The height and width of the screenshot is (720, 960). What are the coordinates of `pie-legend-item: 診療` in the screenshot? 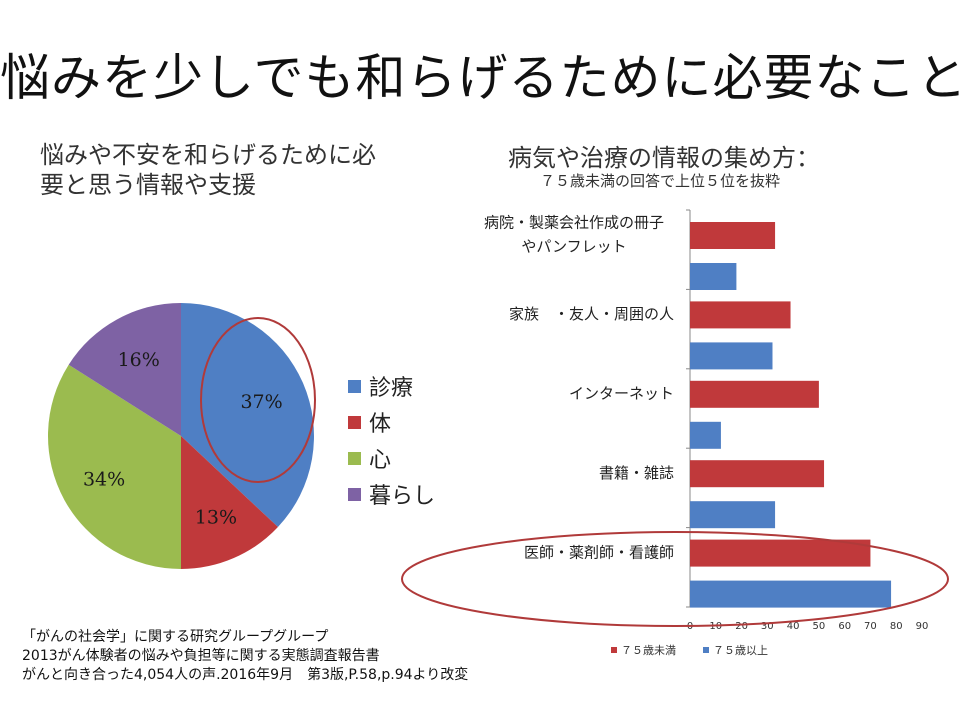 It's located at (391, 386).